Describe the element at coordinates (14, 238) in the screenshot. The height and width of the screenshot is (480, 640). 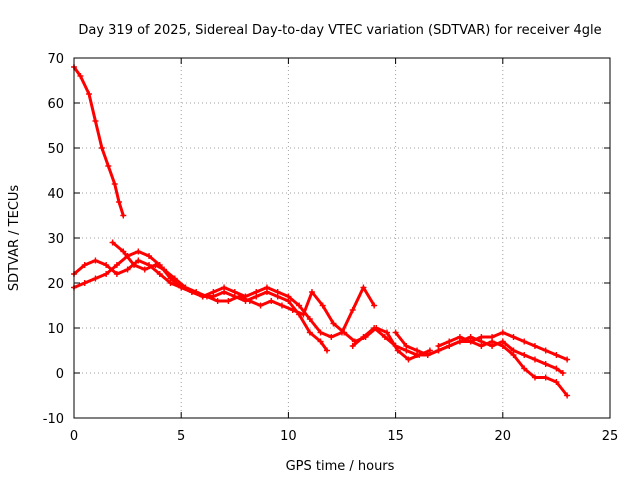
I see `y-axis-label: SDTVAR / TECUs` at that location.